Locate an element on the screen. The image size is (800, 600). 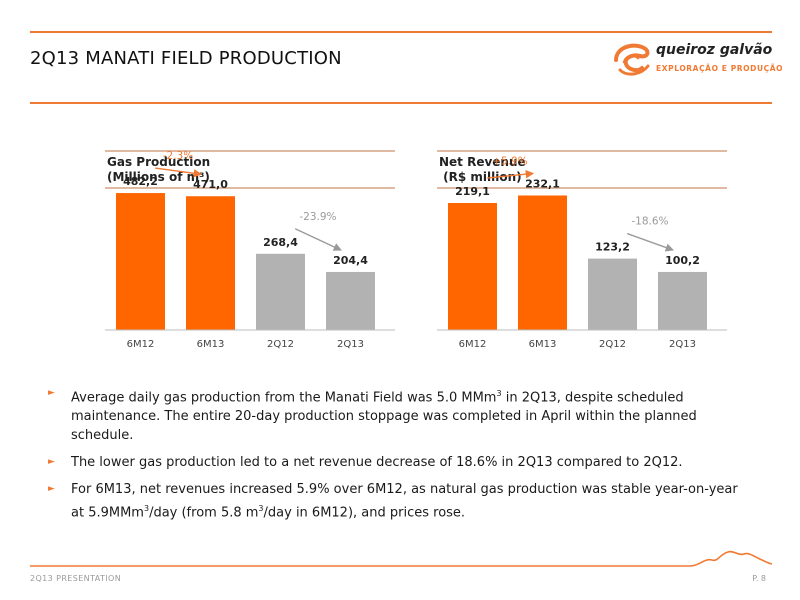
data-label: 232,1 is located at coordinates (542, 183).